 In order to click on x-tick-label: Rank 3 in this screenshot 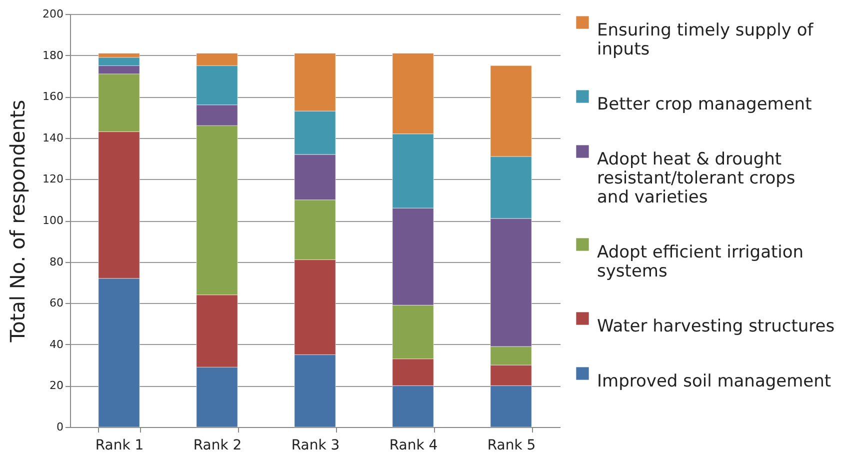, I will do `click(315, 446)`.